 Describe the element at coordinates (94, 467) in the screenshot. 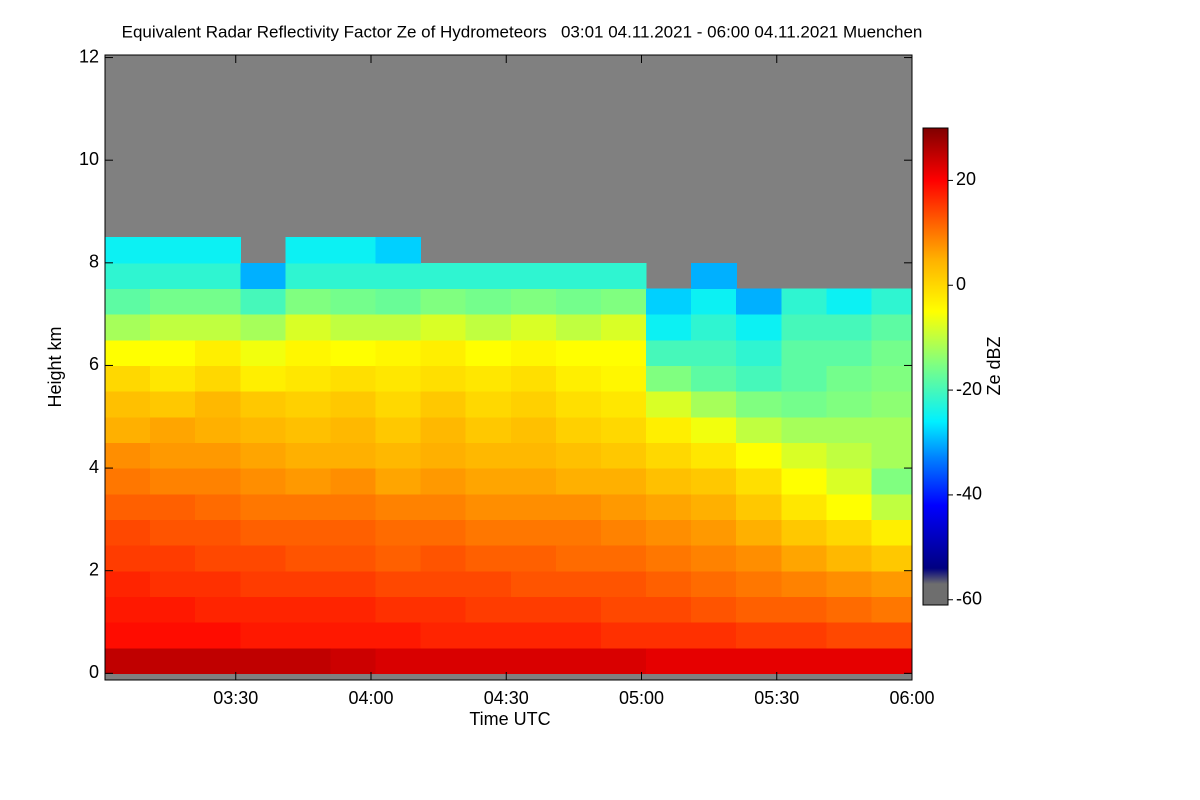

I see `y-tick-label: 4` at that location.